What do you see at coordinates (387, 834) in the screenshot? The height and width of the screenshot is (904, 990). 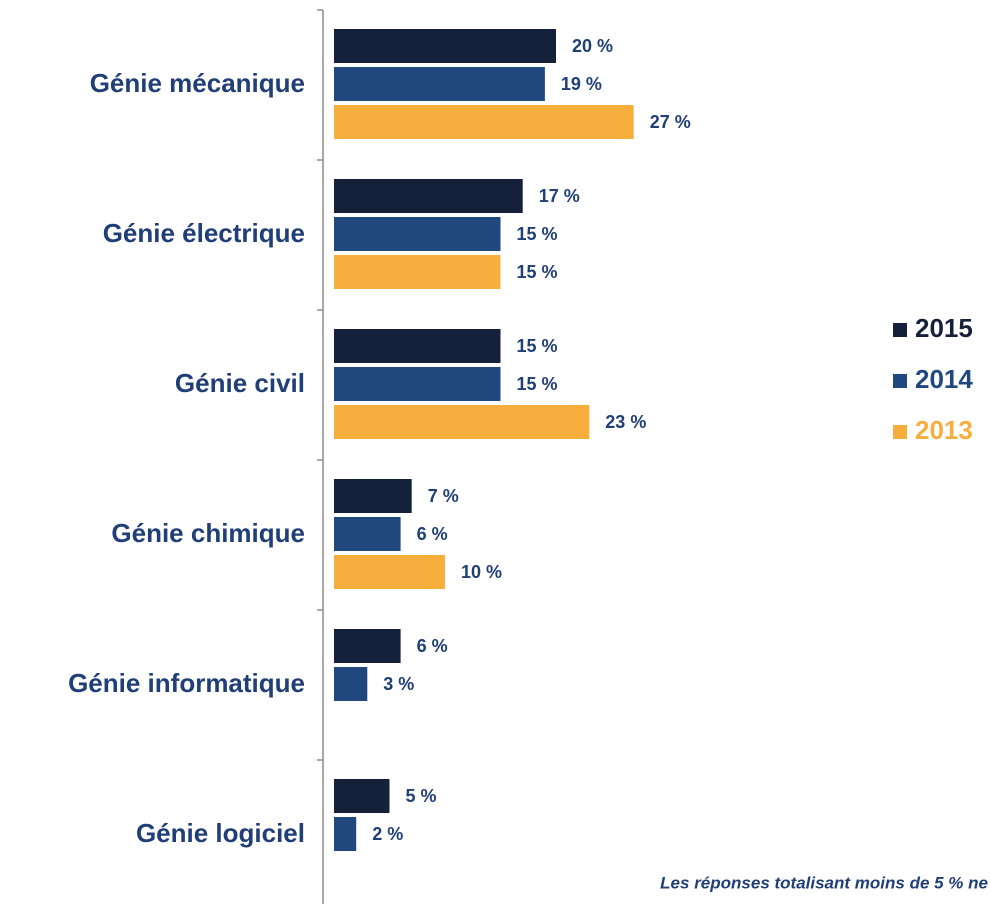 I see `value-label: 2 %` at bounding box center [387, 834].